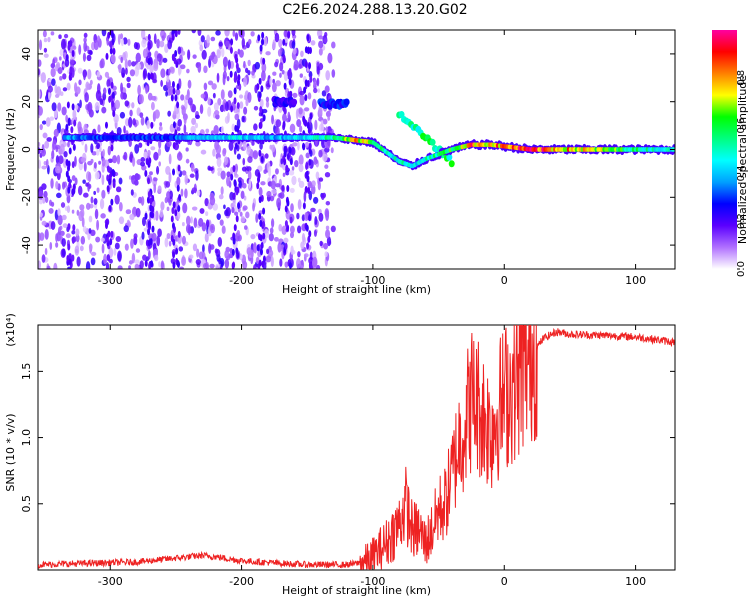 This screenshot has width=750, height=600. Describe the element at coordinates (241, 280) in the screenshot. I see `x-tick-label: -200` at that location.